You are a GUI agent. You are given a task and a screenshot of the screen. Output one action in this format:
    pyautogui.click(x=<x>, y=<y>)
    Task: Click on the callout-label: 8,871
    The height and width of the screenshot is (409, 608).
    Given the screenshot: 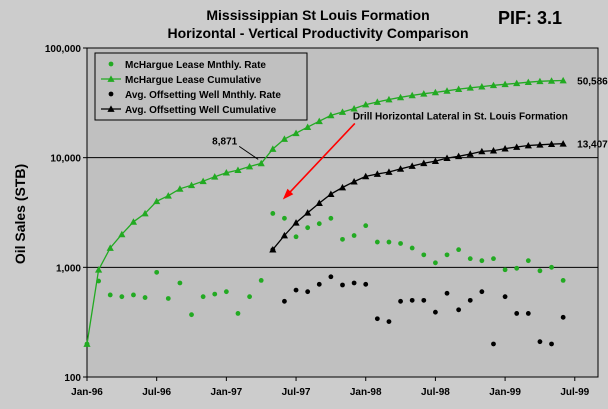 What is the action you would take?
    pyautogui.click(x=224, y=141)
    